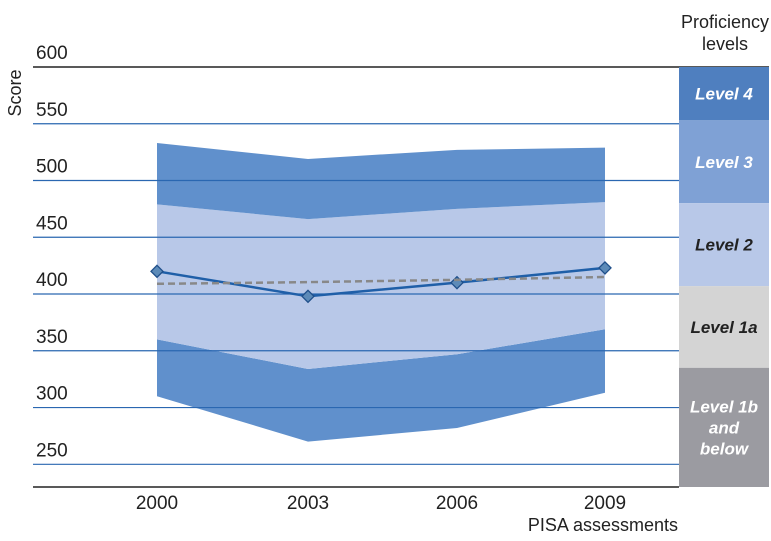  Describe the element at coordinates (52, 223) in the screenshot. I see `y-tick-450: 450` at that location.